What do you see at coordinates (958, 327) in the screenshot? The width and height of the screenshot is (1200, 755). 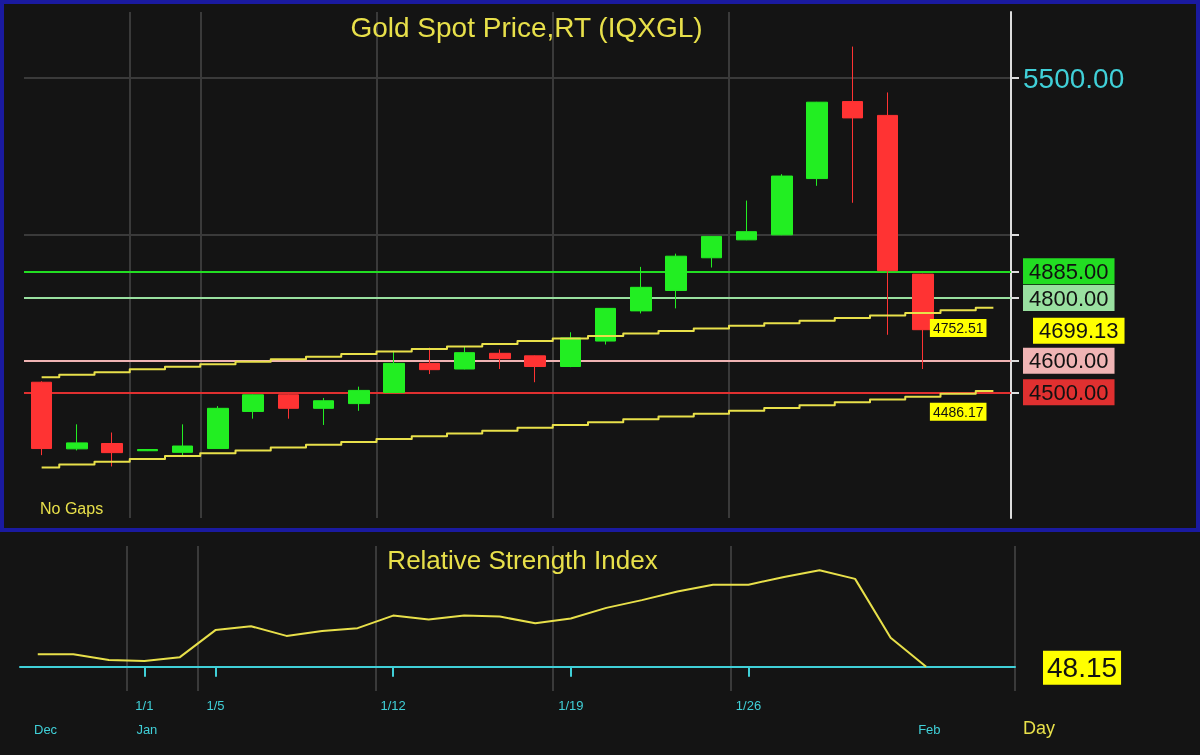 I see `data-label: 4752.51` at bounding box center [958, 327].